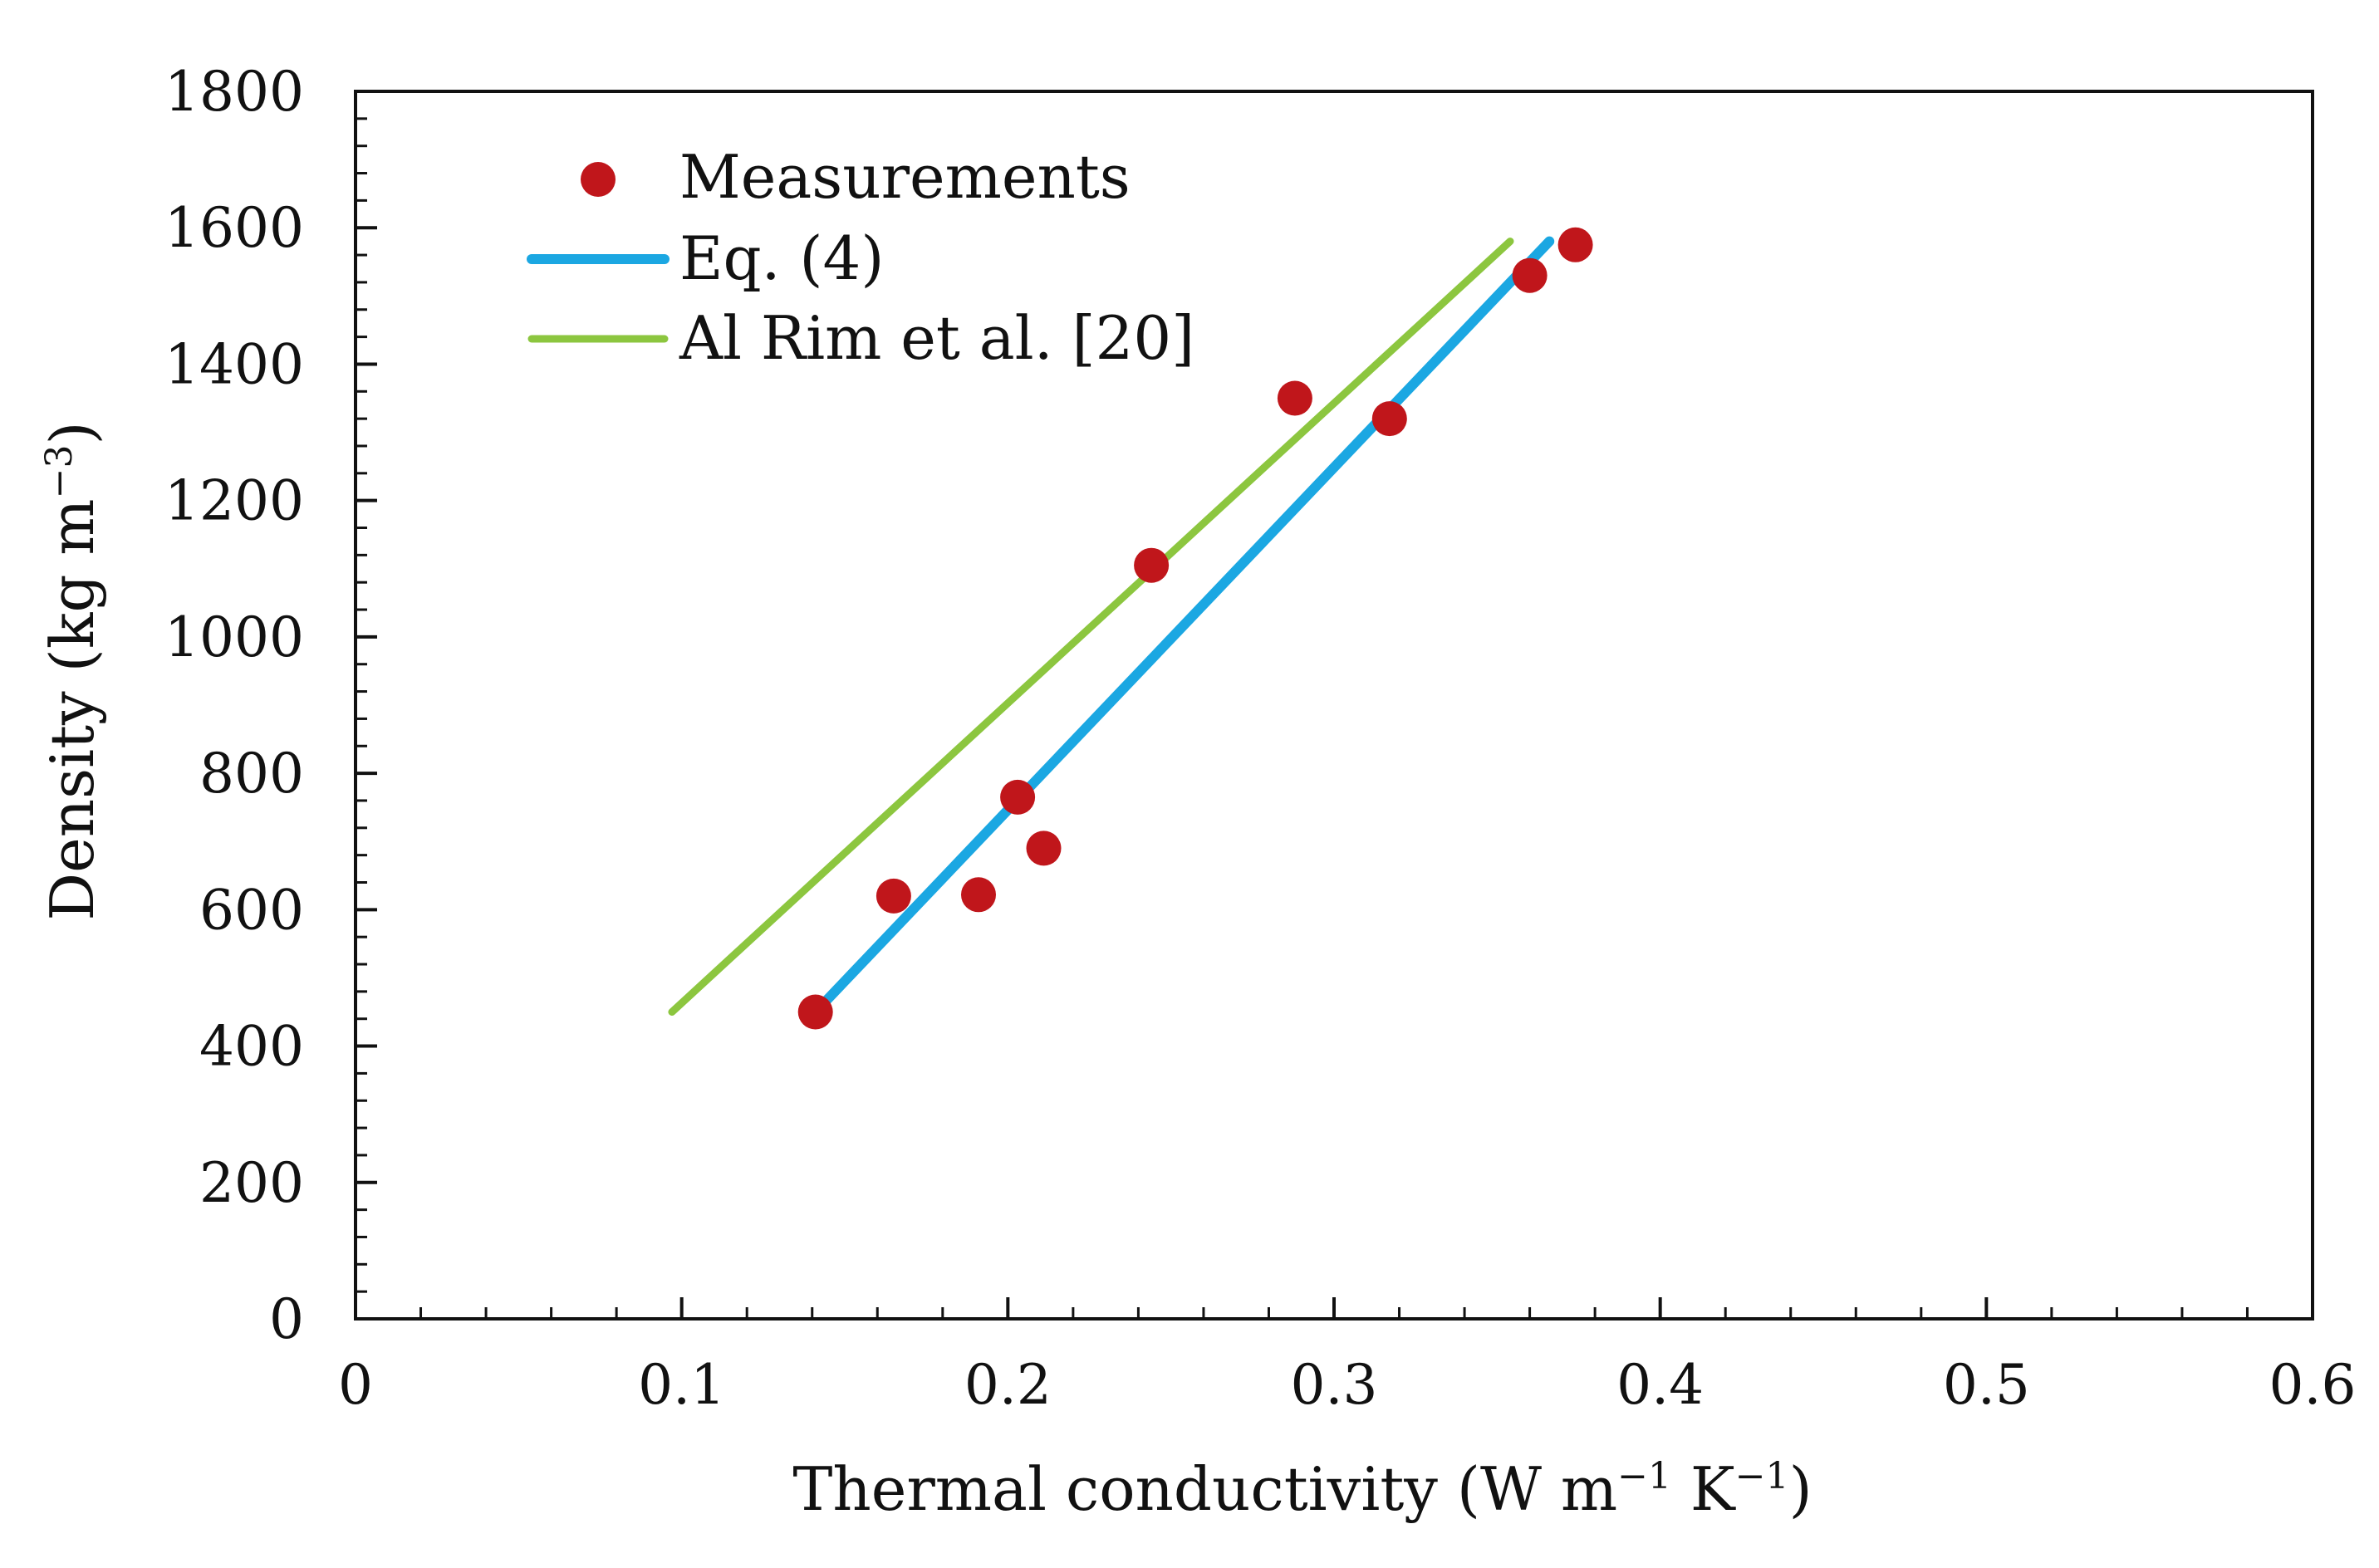 Image resolution: width=2379 pixels, height=1568 pixels. What do you see at coordinates (905, 177) in the screenshot?
I see `legend-label-measurements: Measurements` at bounding box center [905, 177].